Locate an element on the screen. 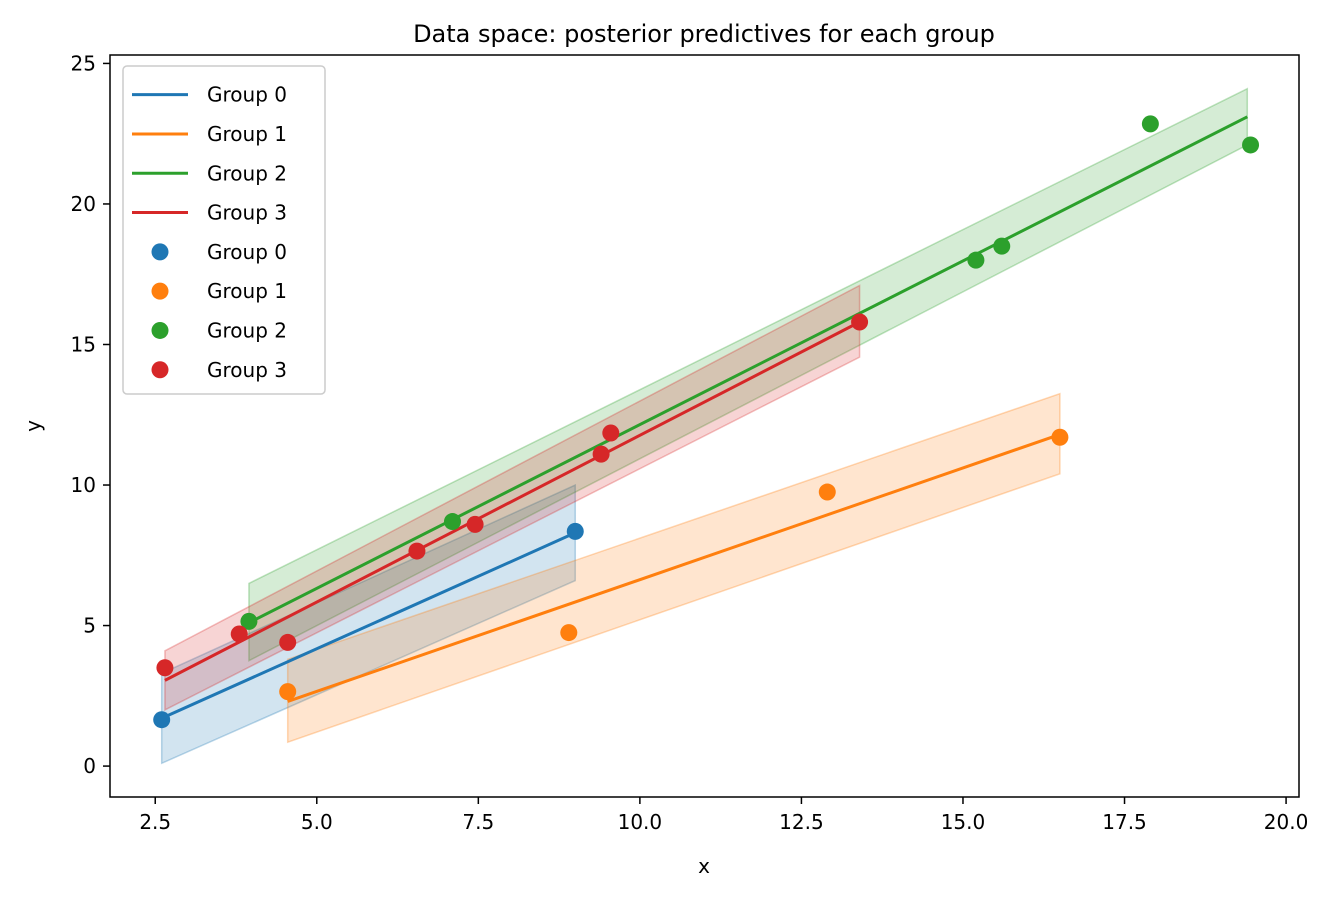 Image resolution: width=1331 pixels, height=898 pixels. y-tick-label: 10 is located at coordinates (83, 485).